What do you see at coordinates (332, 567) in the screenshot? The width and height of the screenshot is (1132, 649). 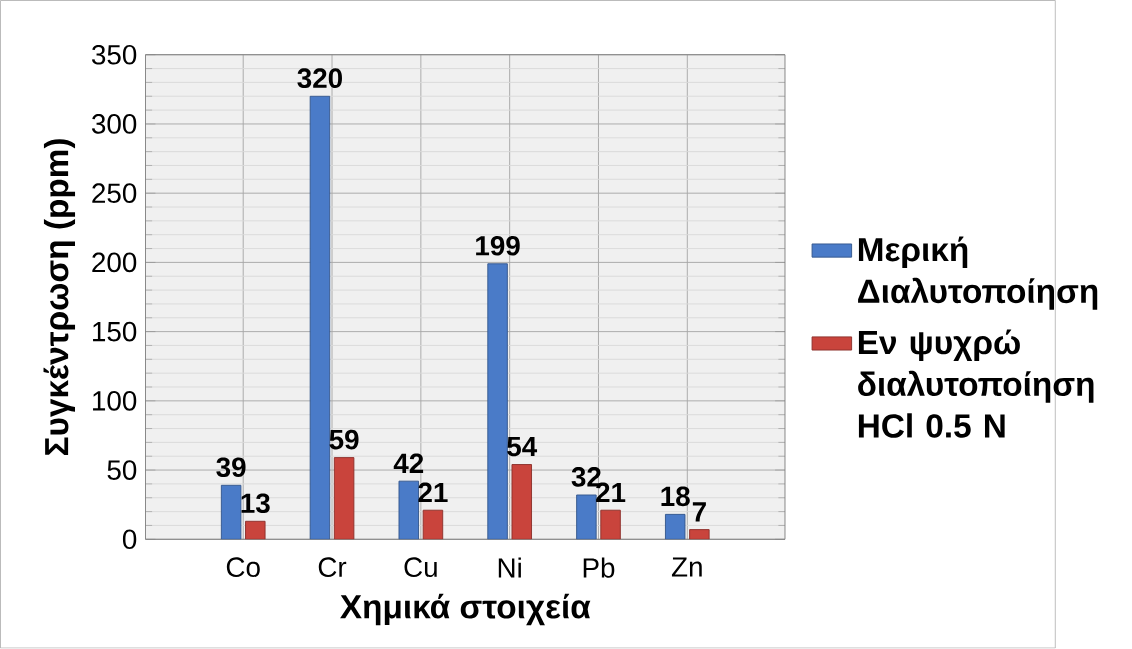 I see `x-tick-label: Cr` at bounding box center [332, 567].